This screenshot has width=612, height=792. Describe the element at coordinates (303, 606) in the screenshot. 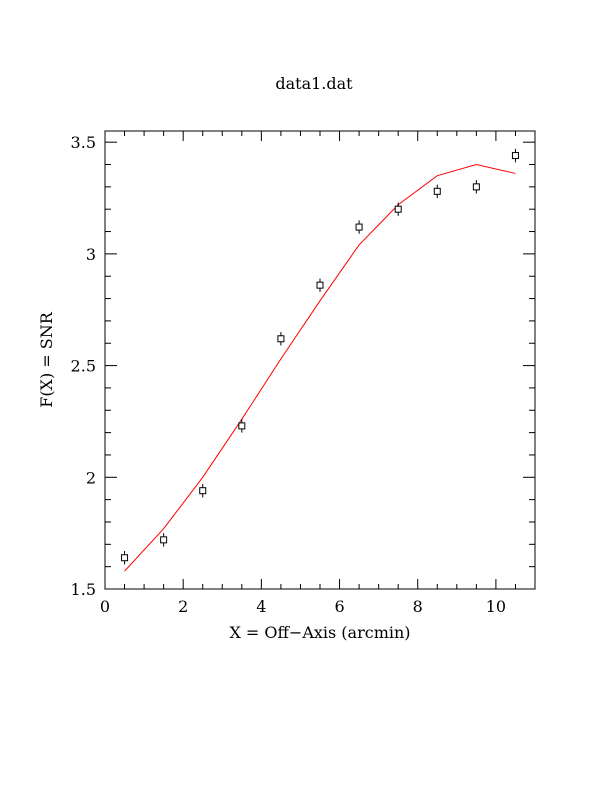

I see `x-tick-labels: 0 2 4 6 8 10` at that location.